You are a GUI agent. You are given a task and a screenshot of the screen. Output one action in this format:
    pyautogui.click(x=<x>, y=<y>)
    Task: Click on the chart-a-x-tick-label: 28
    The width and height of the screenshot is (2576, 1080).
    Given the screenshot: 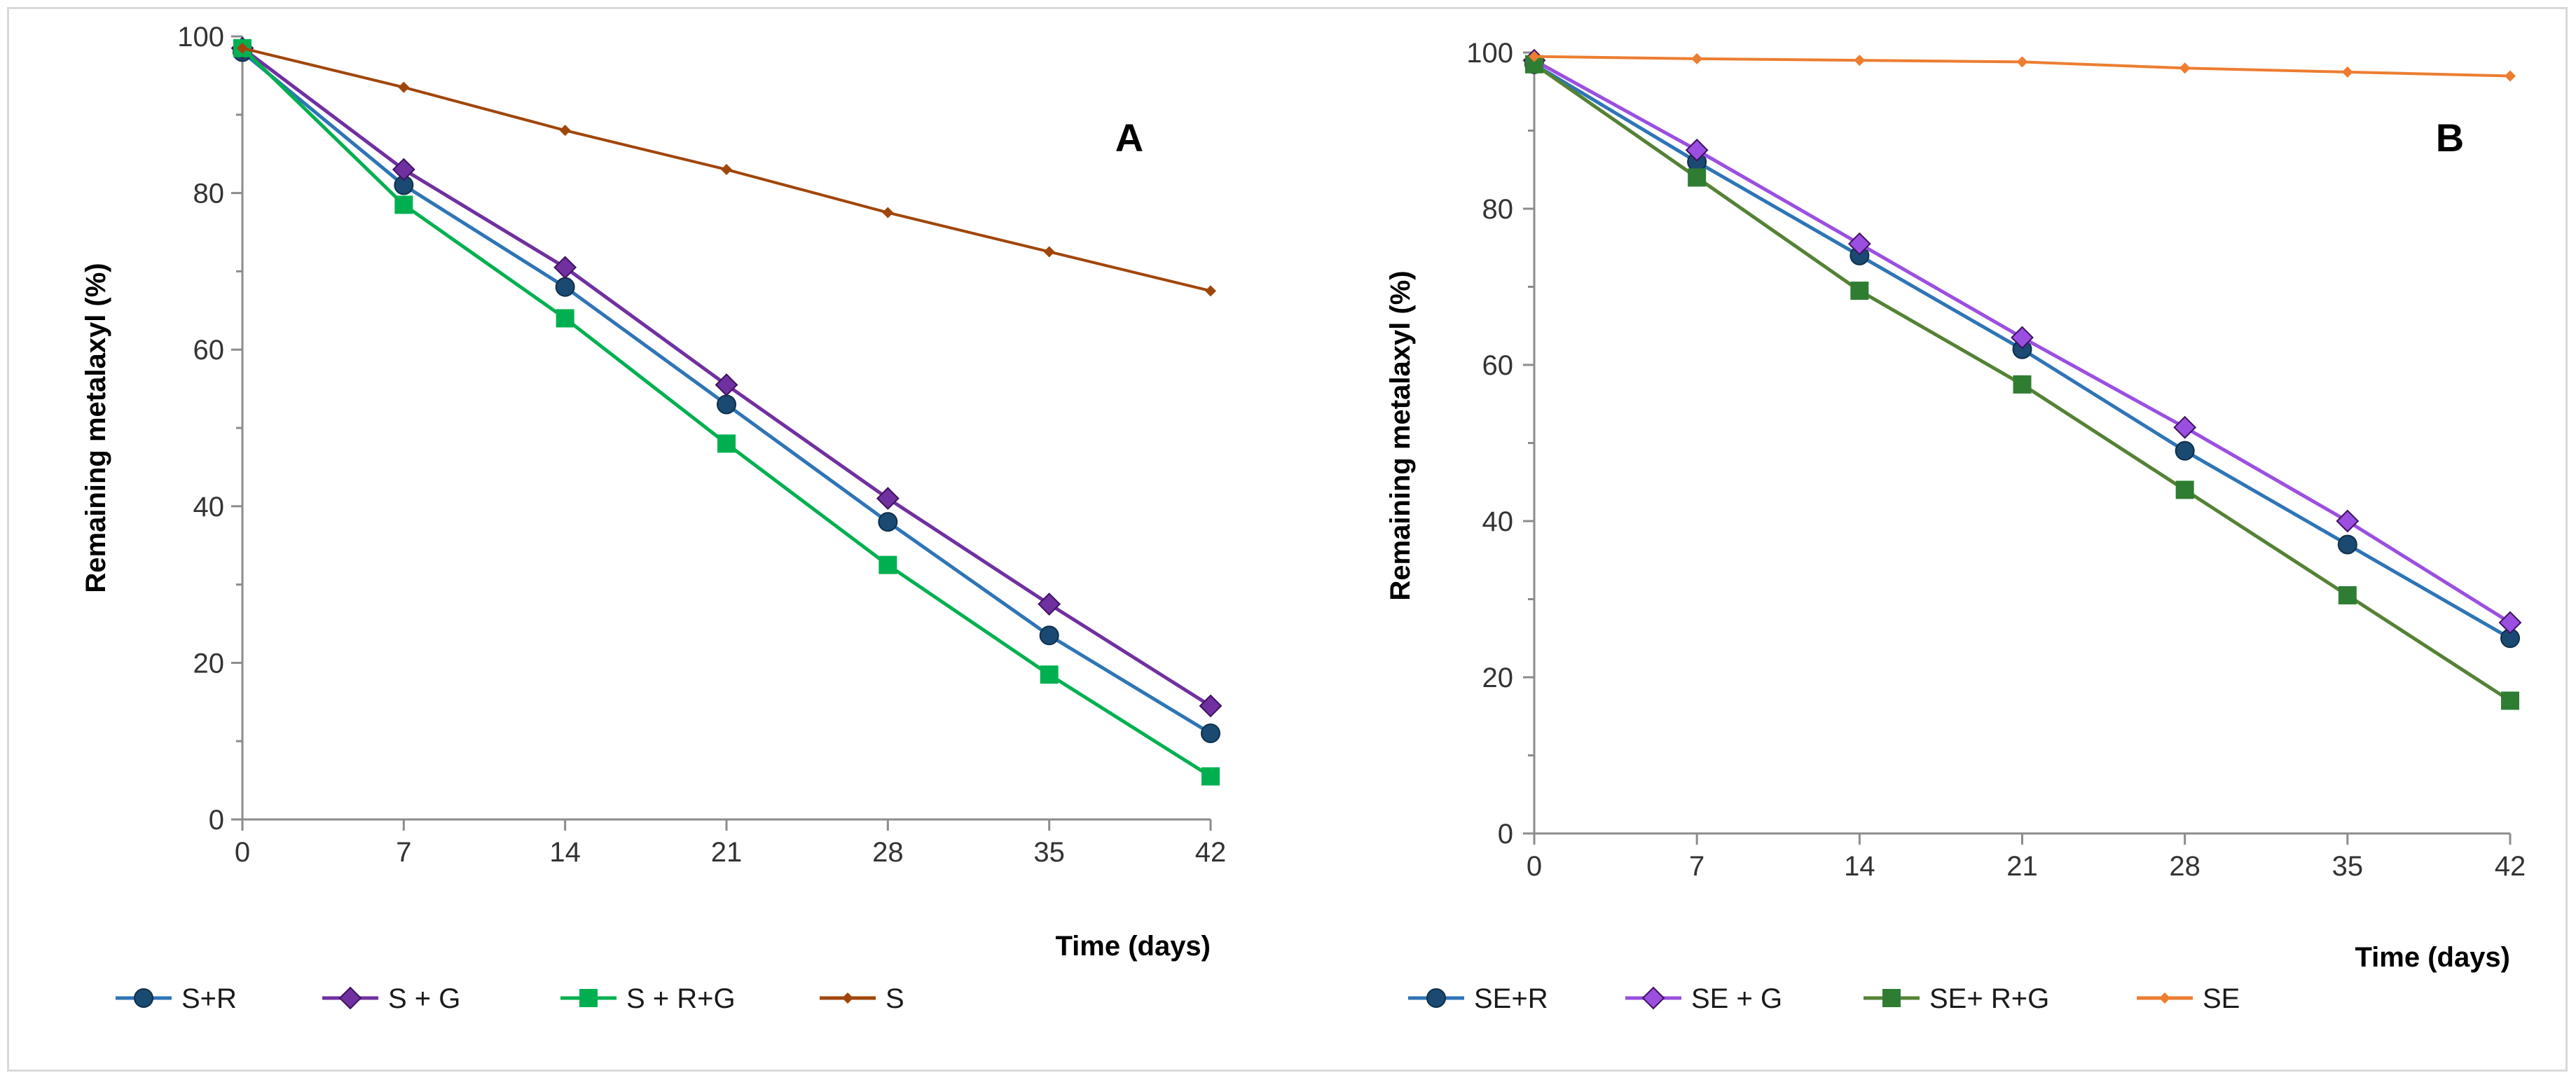 What is the action you would take?
    pyautogui.click(x=888, y=852)
    